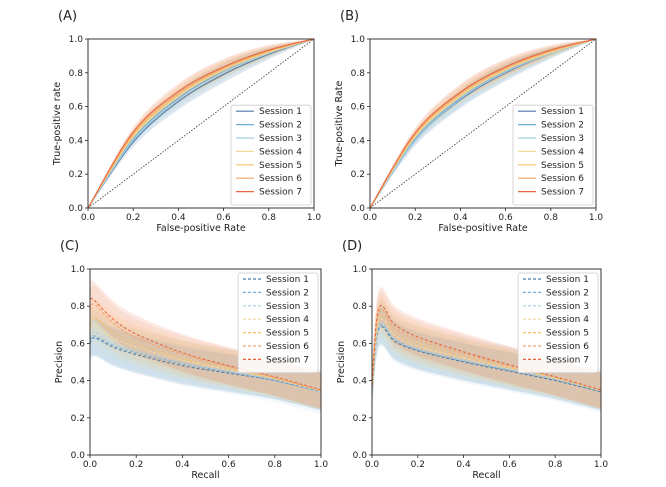  I want to click on panel-label: (D), so click(352, 246).